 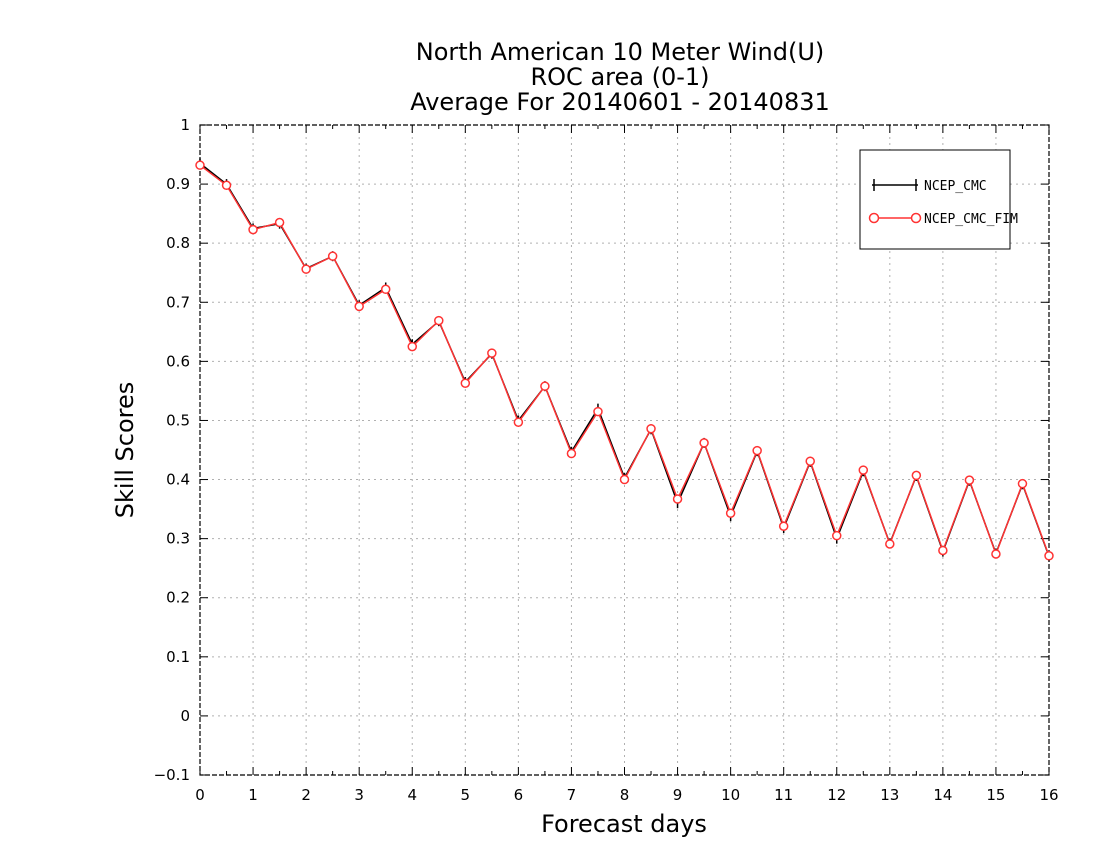 I want to click on legend-label-ncep-cmc: NCEP_CMC, so click(x=955, y=186).